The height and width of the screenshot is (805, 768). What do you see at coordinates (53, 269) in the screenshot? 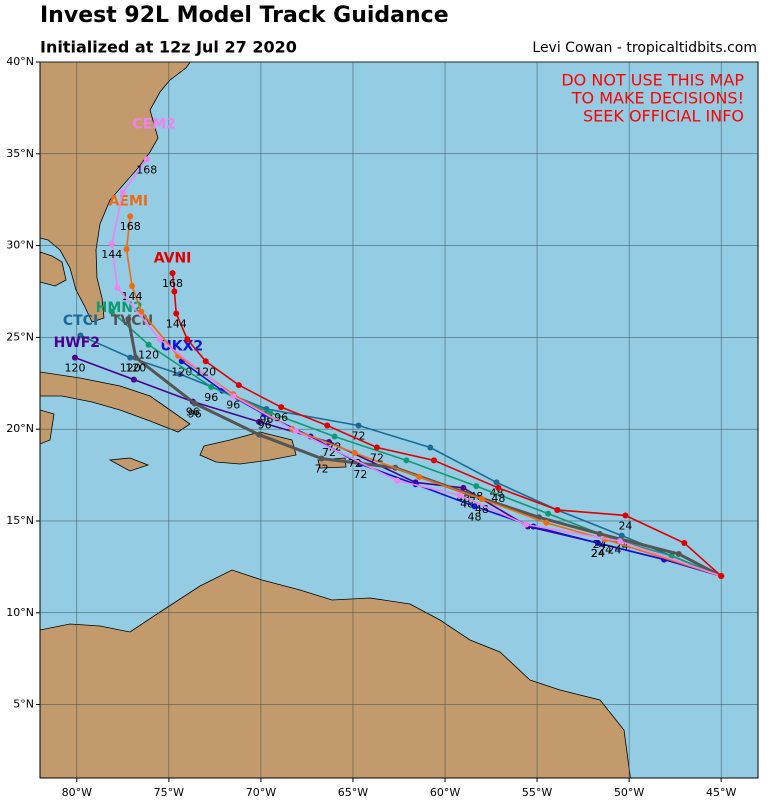
I see `gulf-coast` at bounding box center [53, 269].